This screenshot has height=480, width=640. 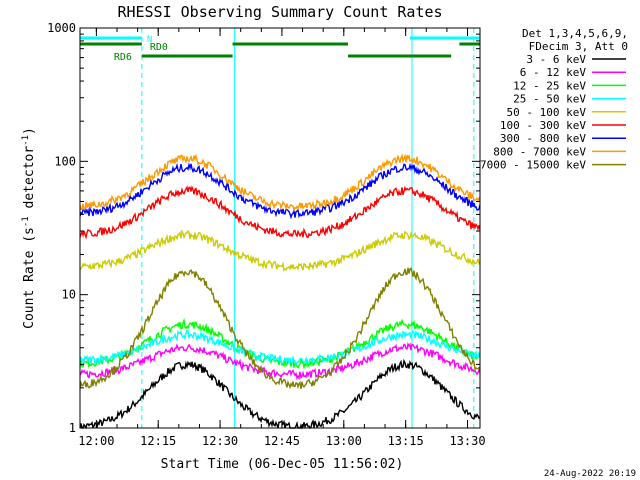 I want to click on y-tick-label: 100, so click(x=65, y=161).